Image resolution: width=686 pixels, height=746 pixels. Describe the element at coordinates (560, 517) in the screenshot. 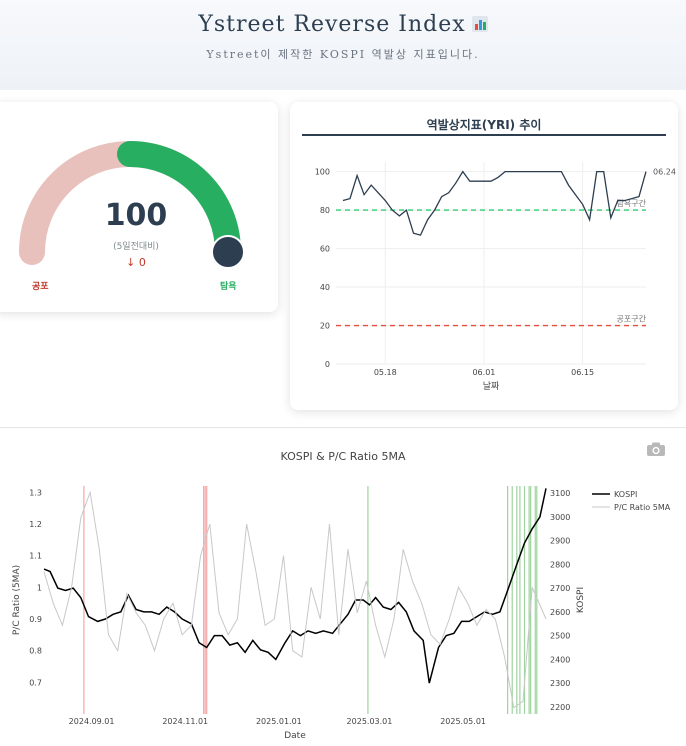

I see `kospi-y2-tick: 3000` at that location.